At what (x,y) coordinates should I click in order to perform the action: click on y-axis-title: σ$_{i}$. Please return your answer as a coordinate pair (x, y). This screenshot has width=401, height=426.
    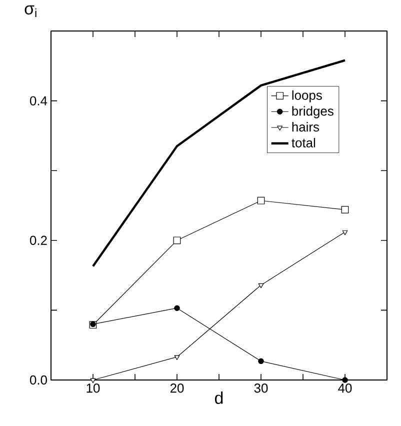
    Looking at the image, I should click on (30, 11).